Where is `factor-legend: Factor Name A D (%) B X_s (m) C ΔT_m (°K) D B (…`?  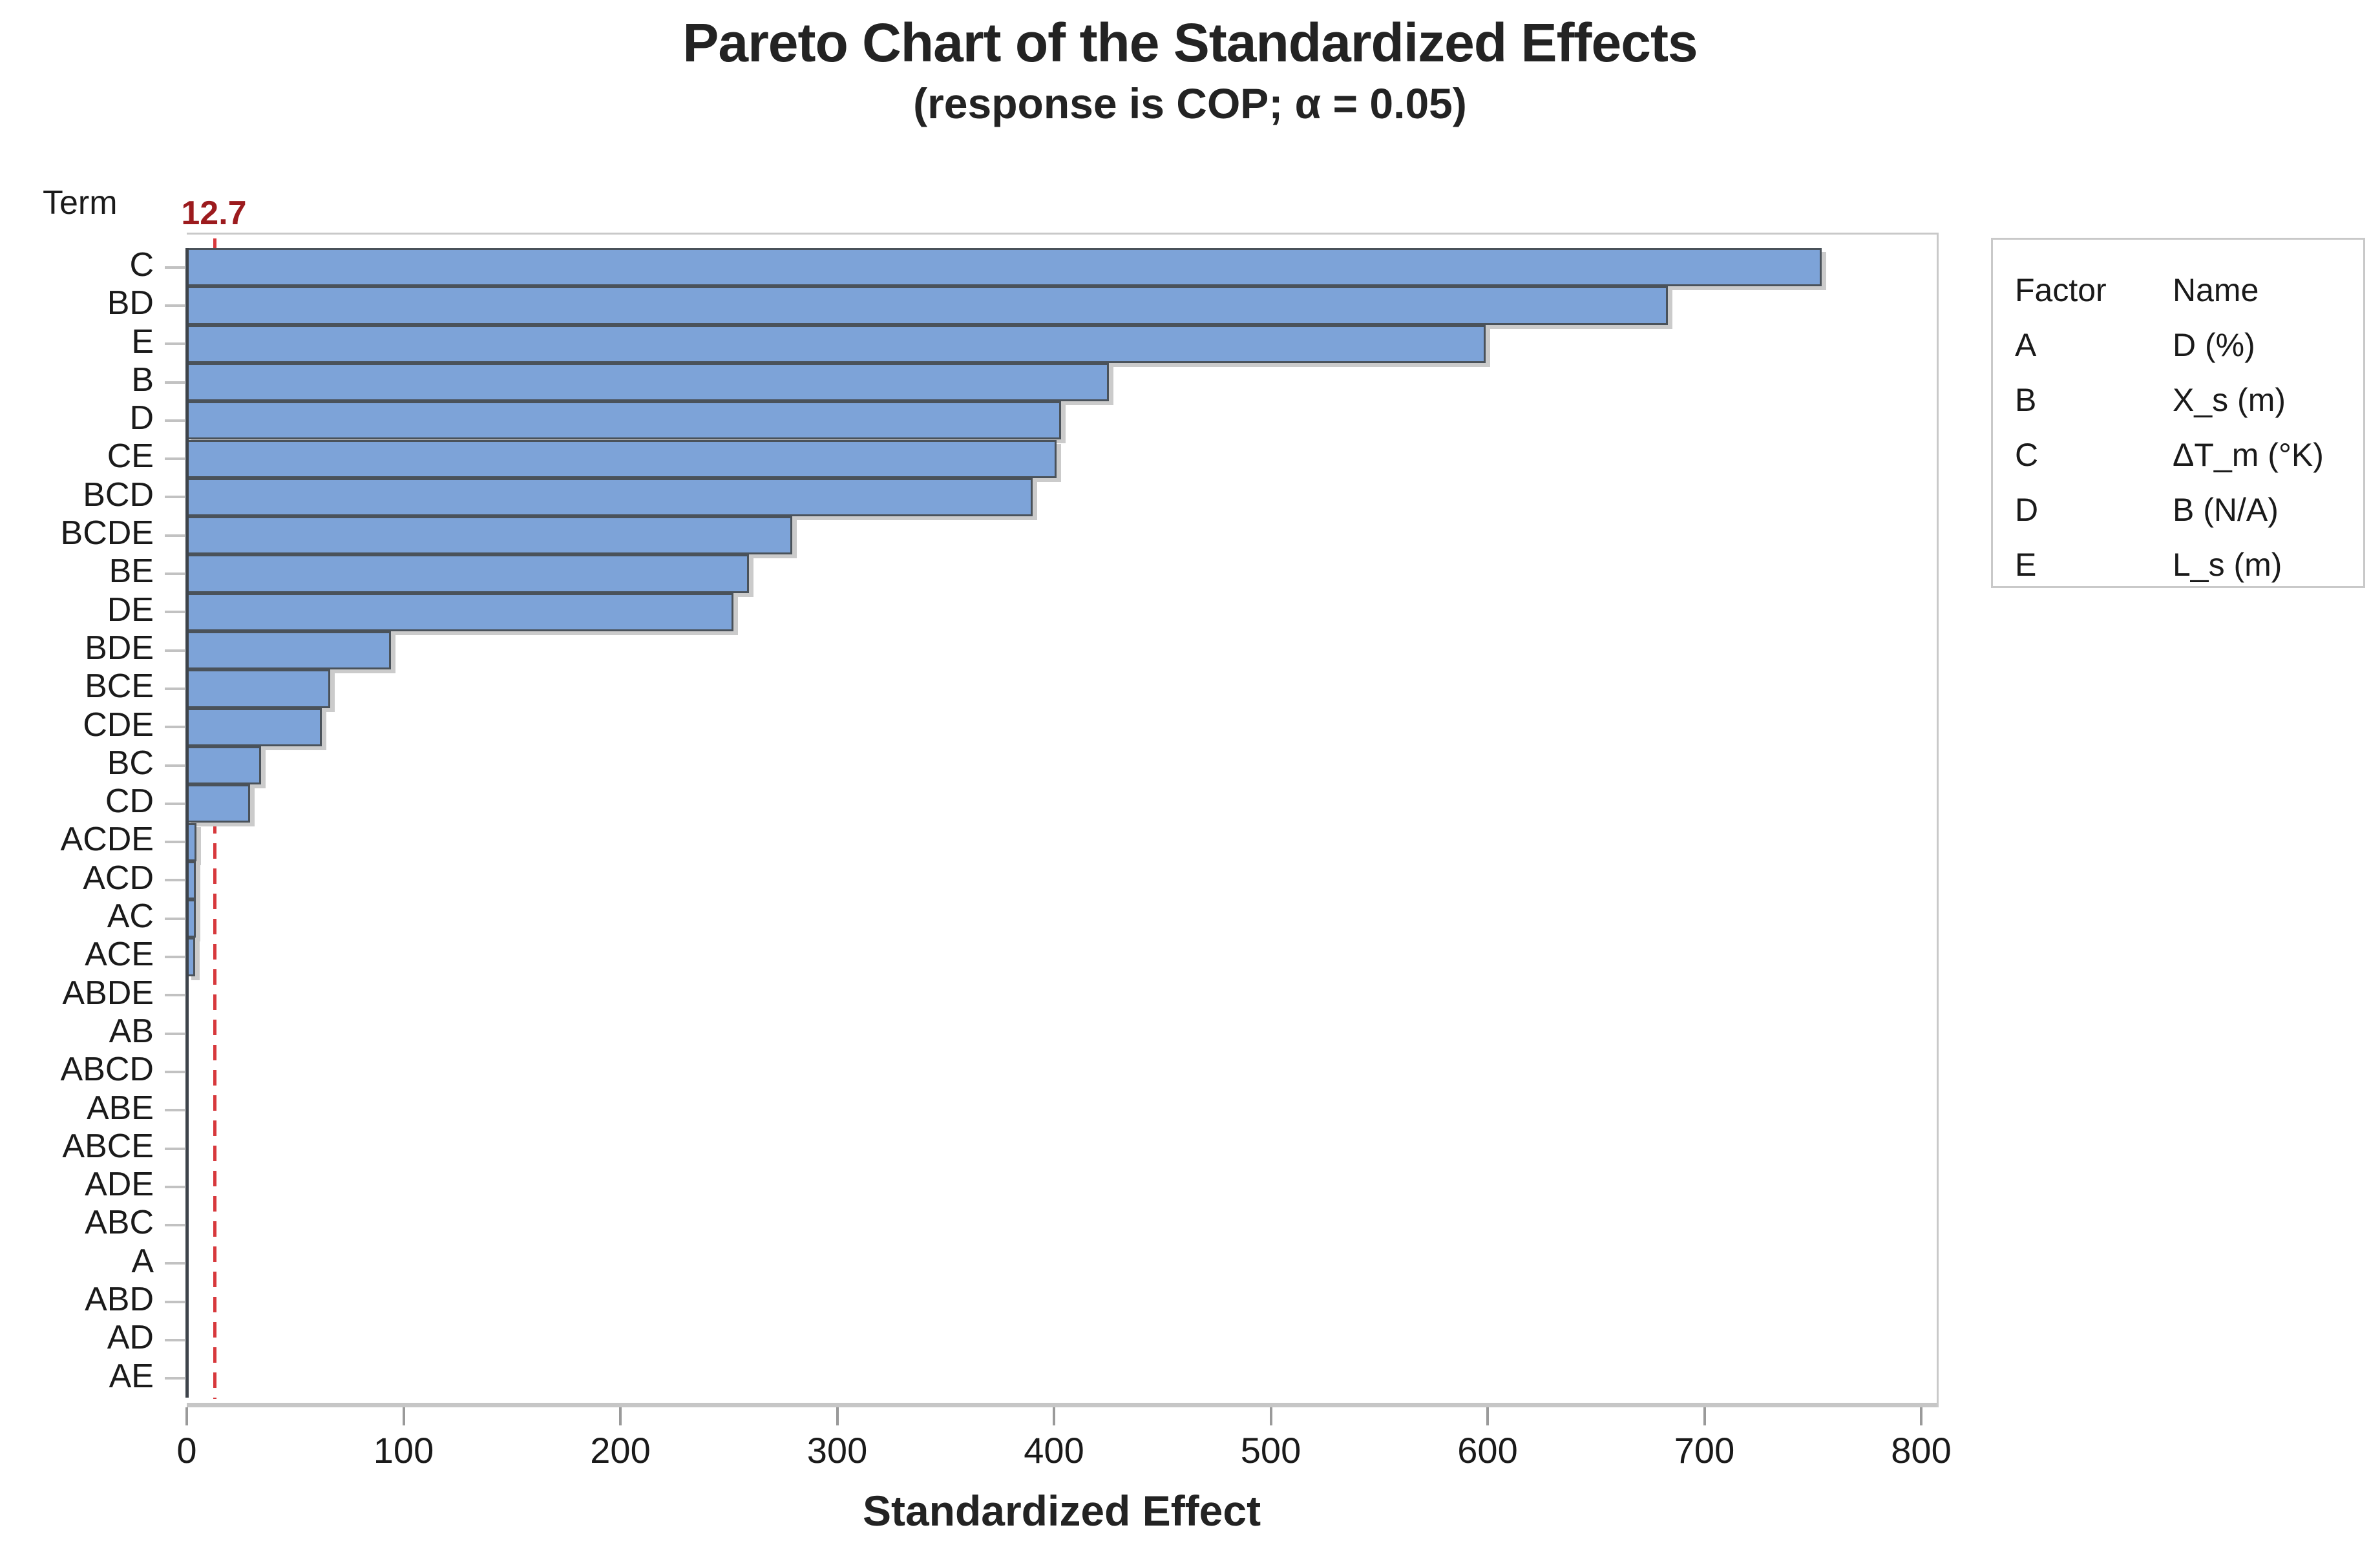 factor-legend: Factor Name A D (%) B X_s (m) C ΔT_m (°K) D B (… is located at coordinates (2178, 413).